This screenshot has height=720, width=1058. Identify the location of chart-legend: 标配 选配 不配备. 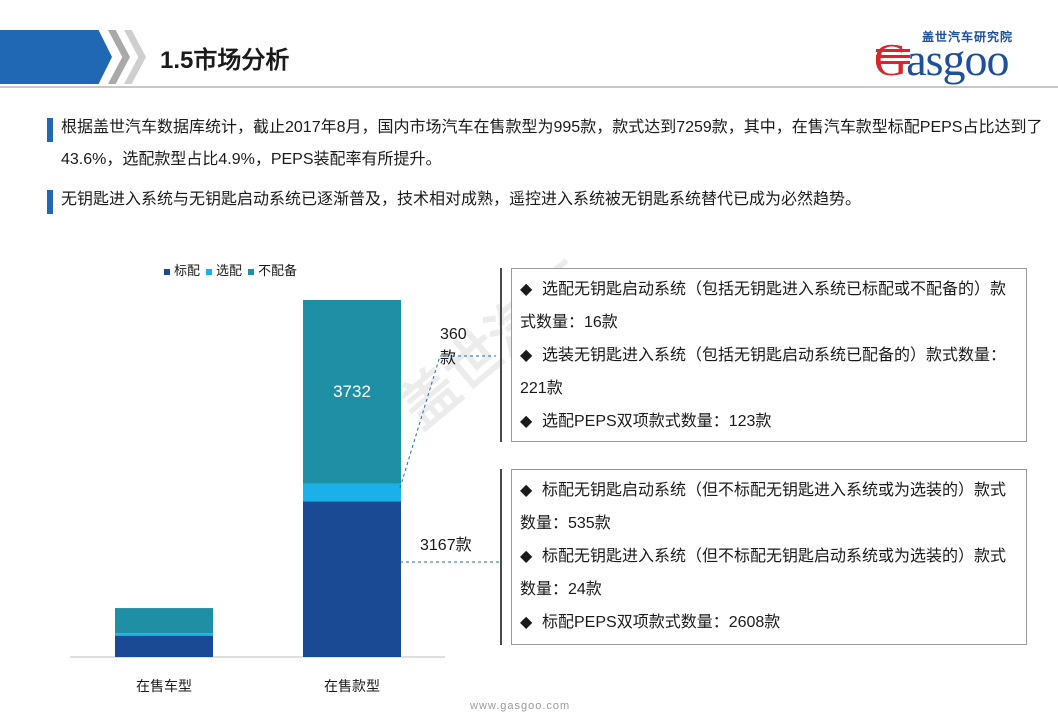
(230, 269).